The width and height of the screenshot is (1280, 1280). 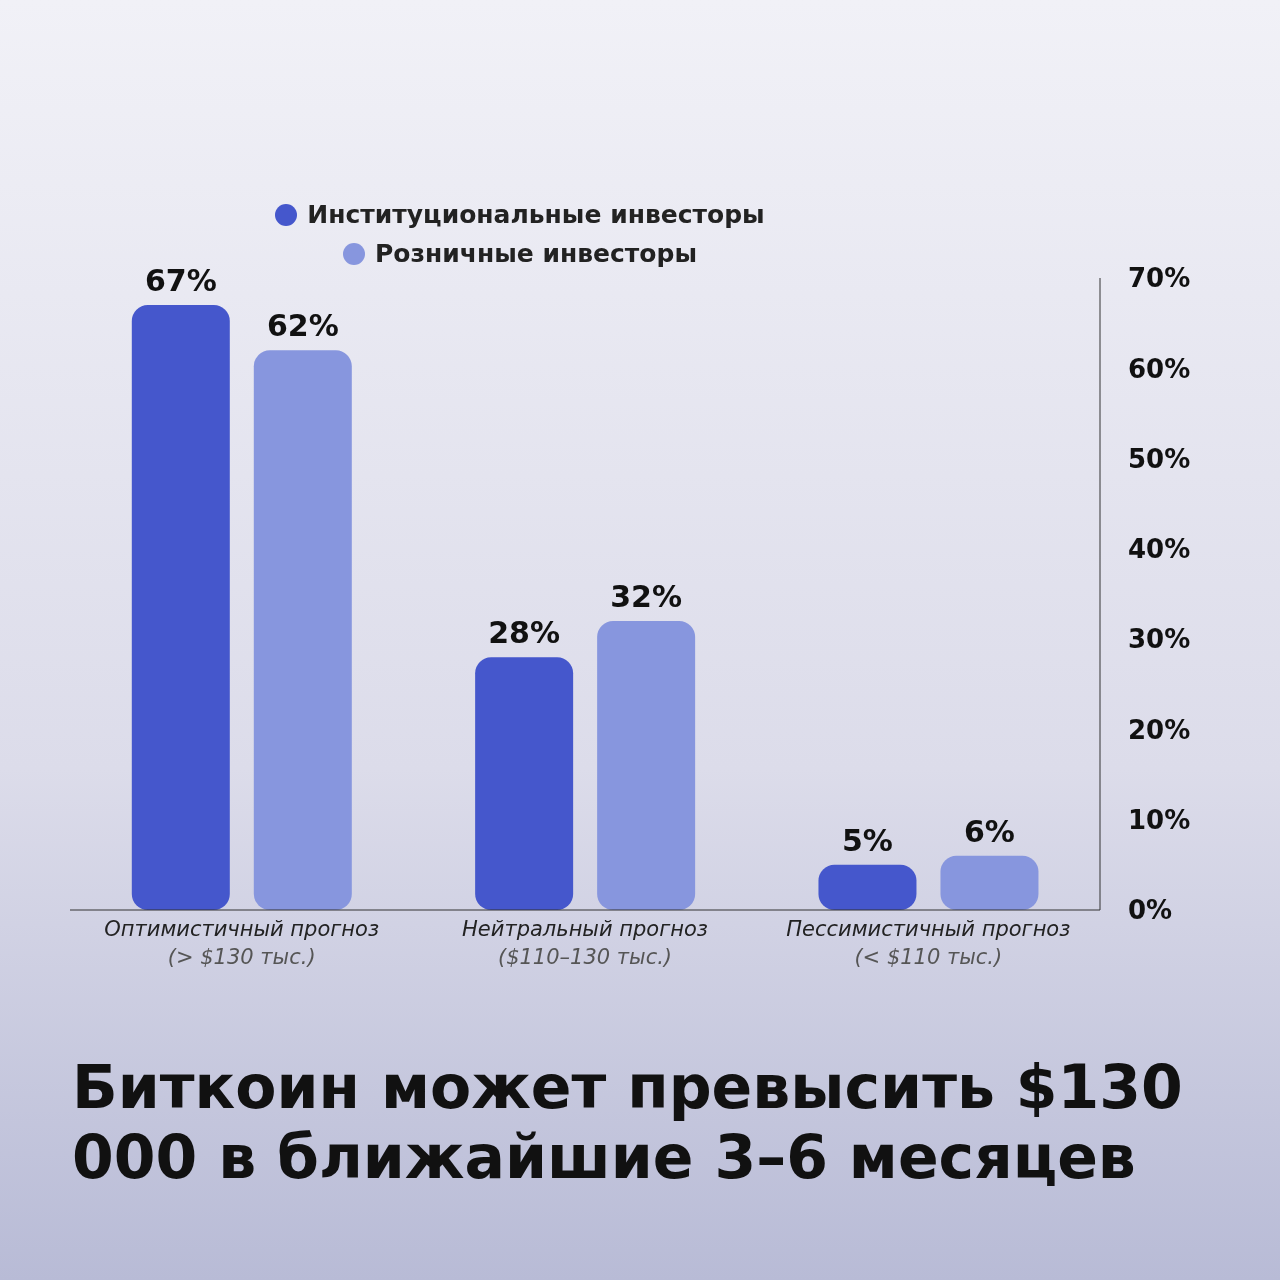 What do you see at coordinates (1150, 910) in the screenshot?
I see `y-tick-label: 0%` at bounding box center [1150, 910].